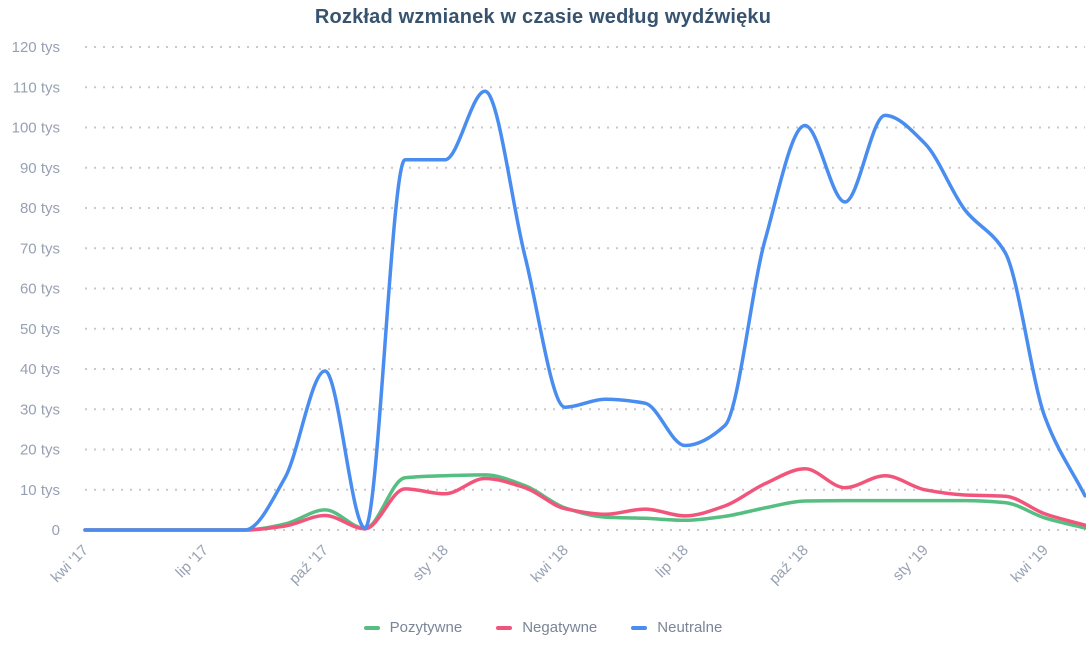  Describe the element at coordinates (910, 563) in the screenshot. I see `x-axis-label: sty '19` at that location.